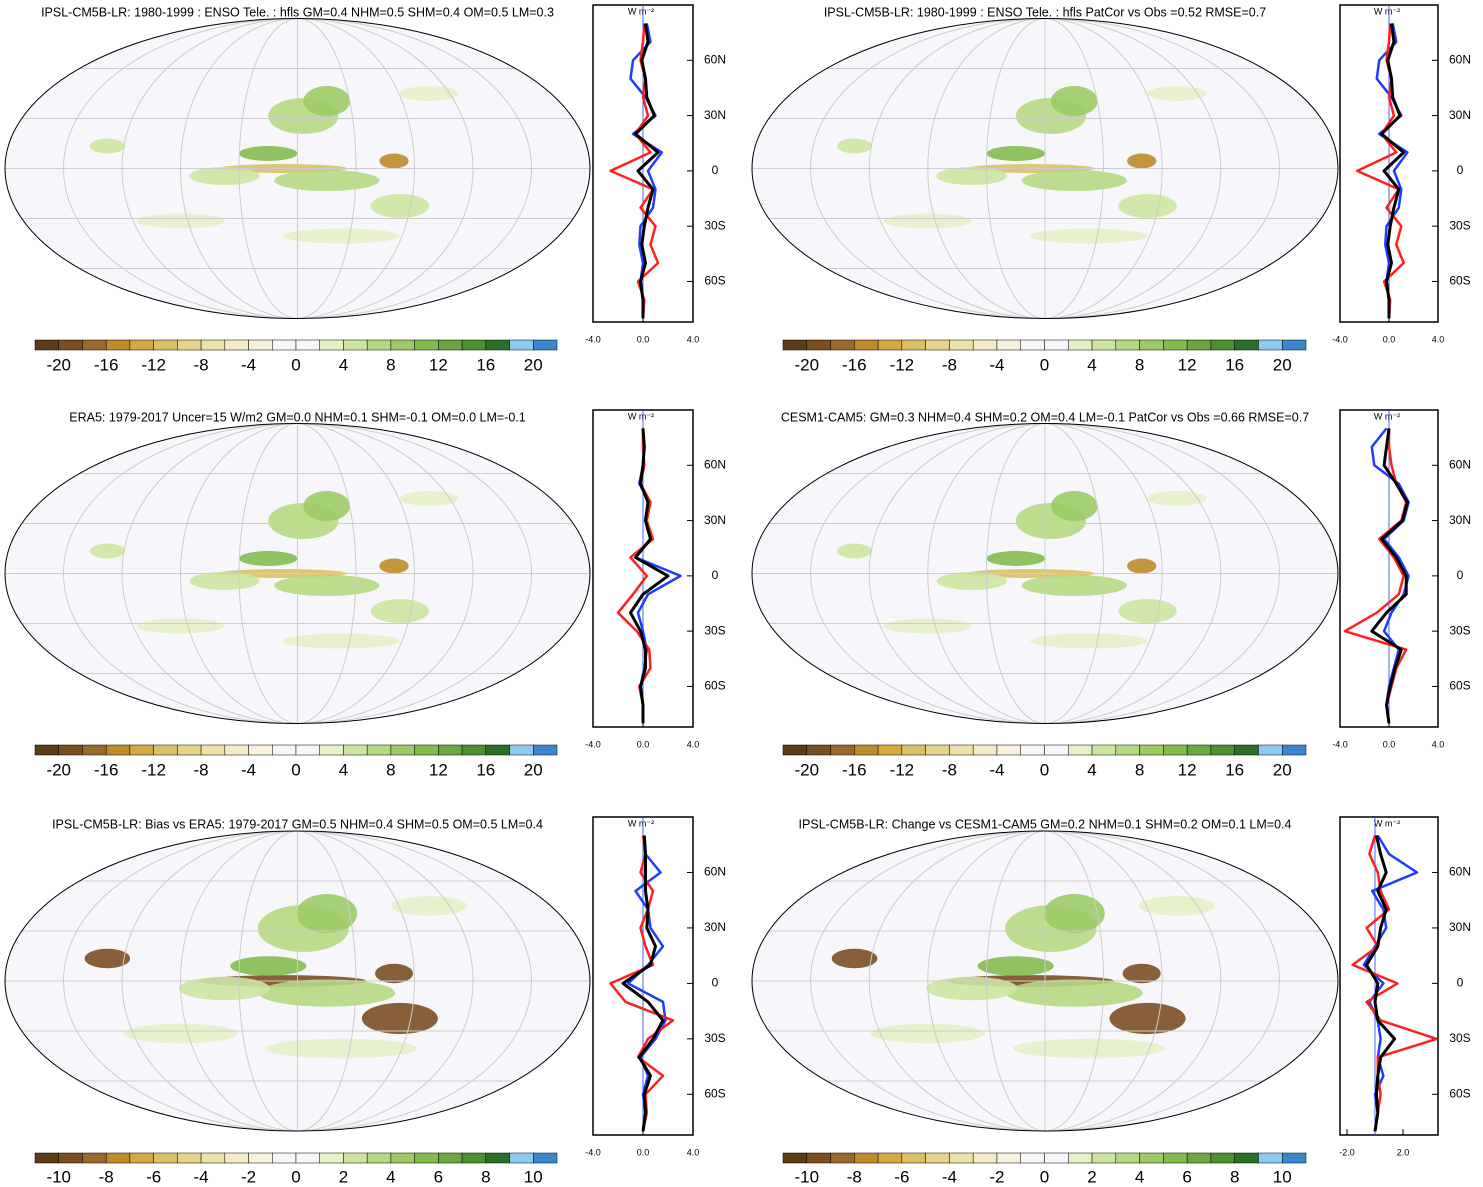 The height and width of the screenshot is (1187, 1483). I want to click on colorbar-label: 10, so click(1282, 1176).